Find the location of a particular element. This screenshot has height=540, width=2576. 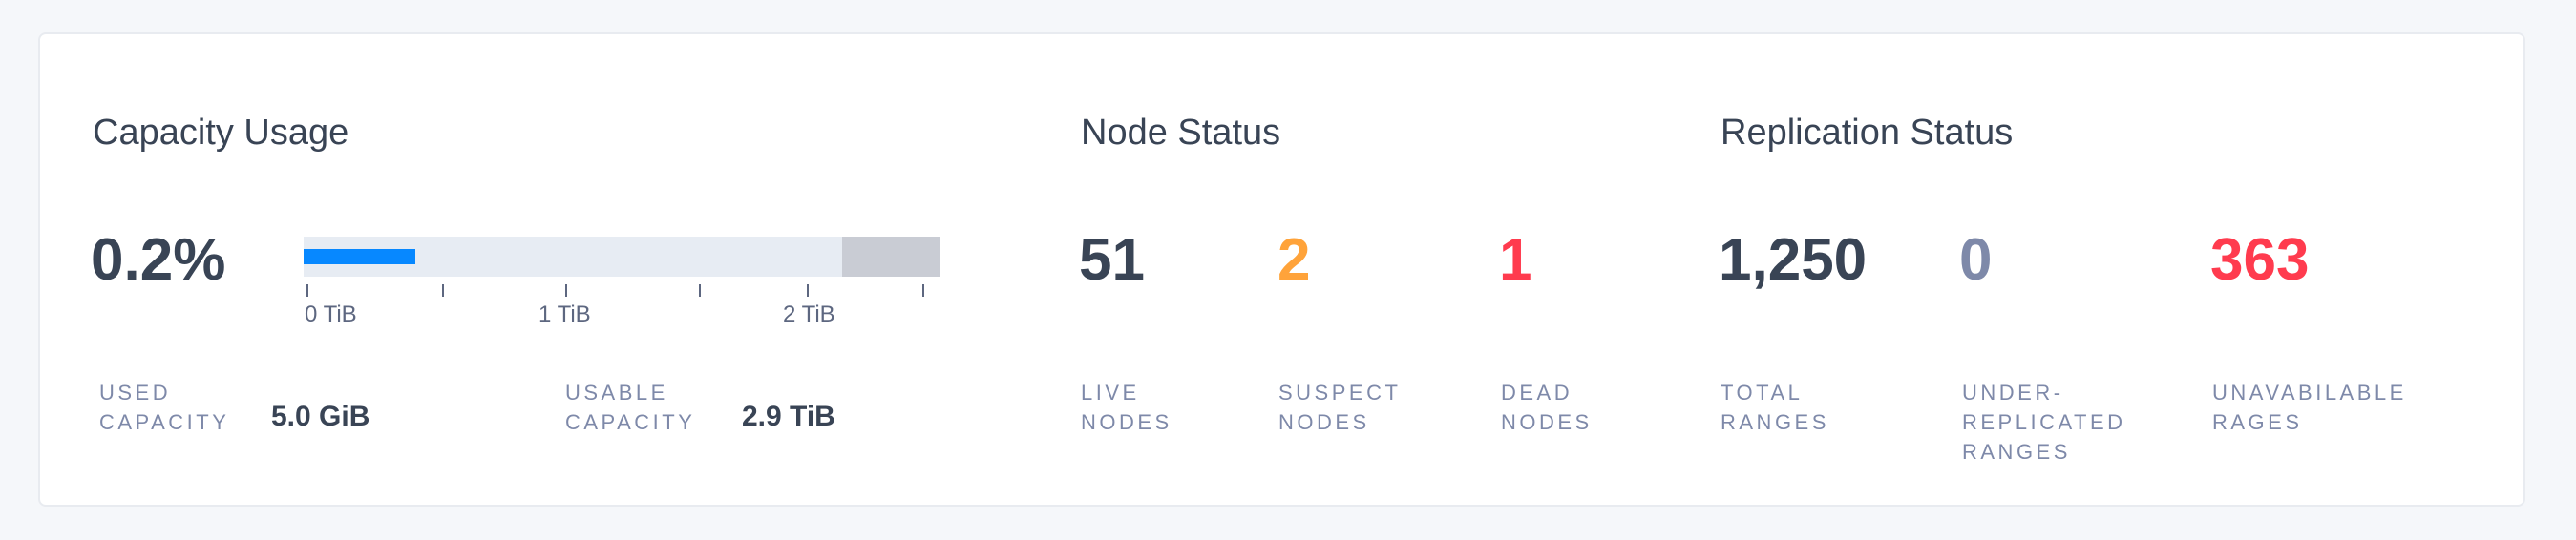

under-replicated-value: 0 is located at coordinates (1976, 260).